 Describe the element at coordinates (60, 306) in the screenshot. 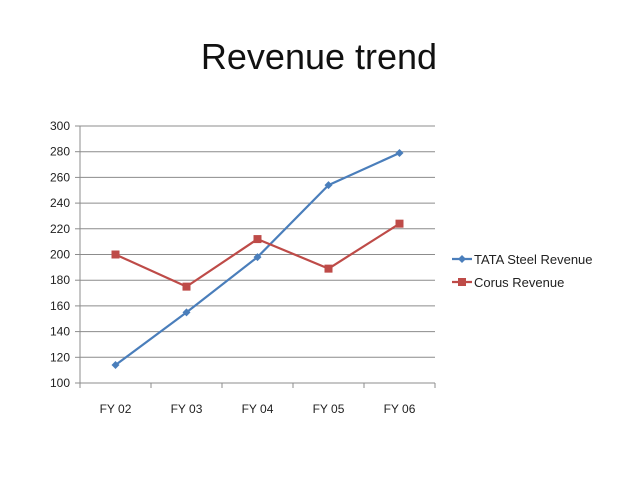

I see `y-tick-label: 160` at that location.